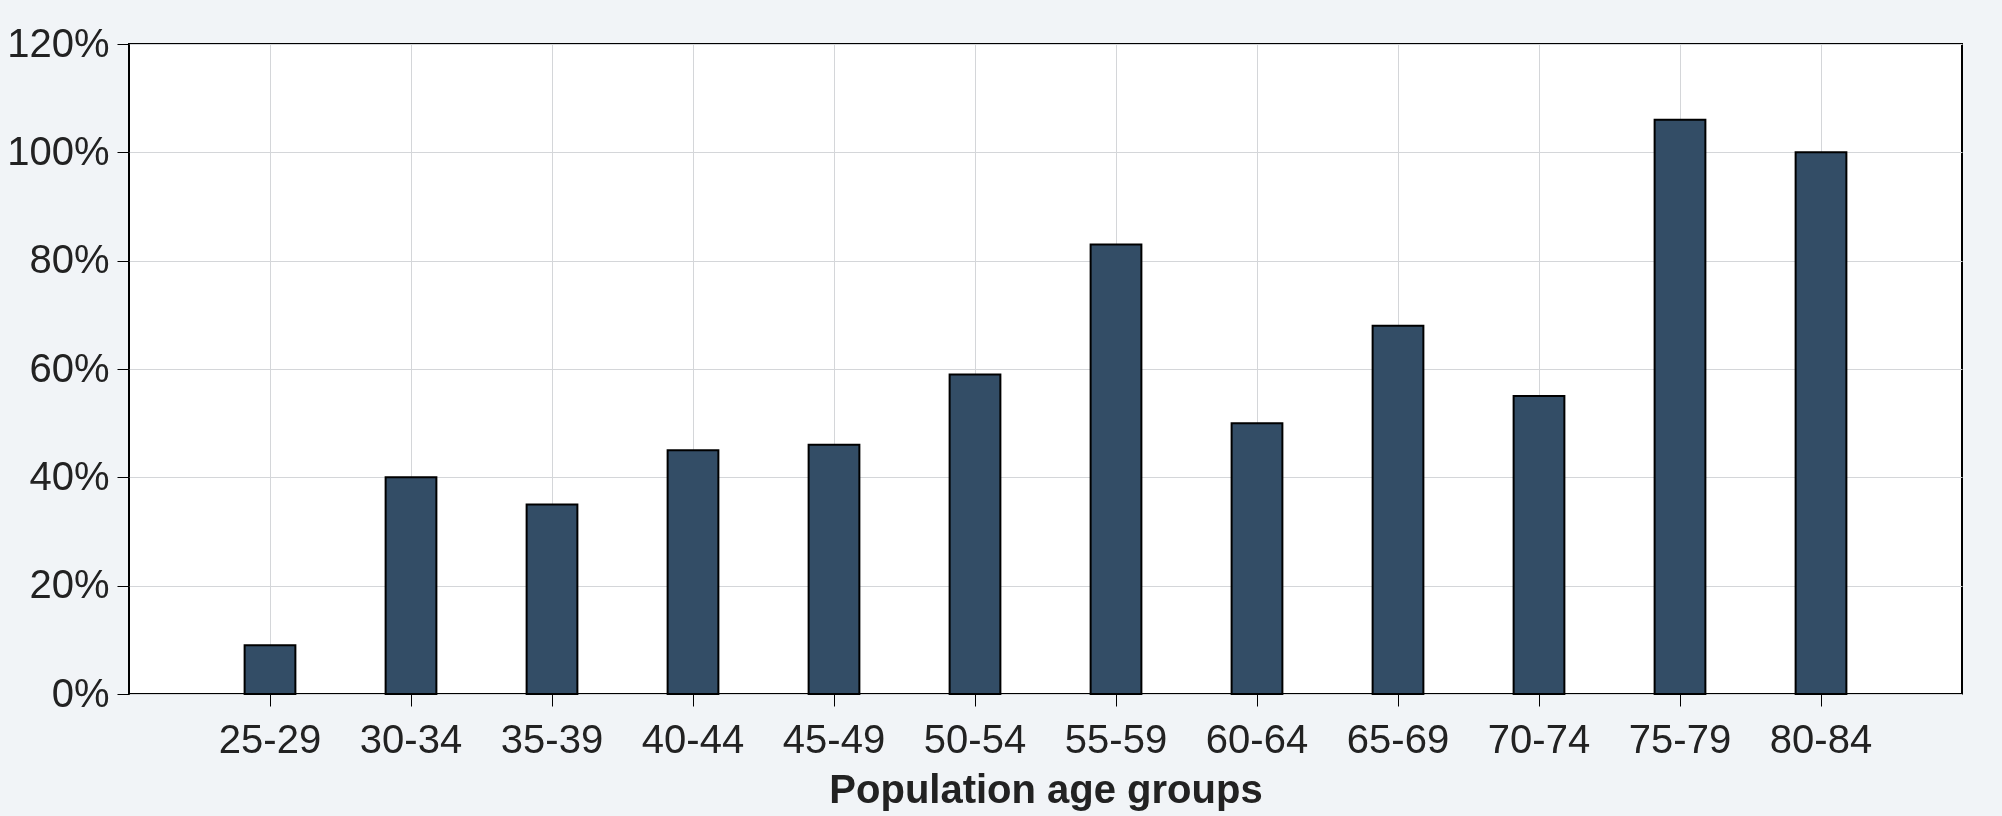 The height and width of the screenshot is (816, 2002). Describe the element at coordinates (1680, 738) in the screenshot. I see `x-tick-label: 75-79` at that location.